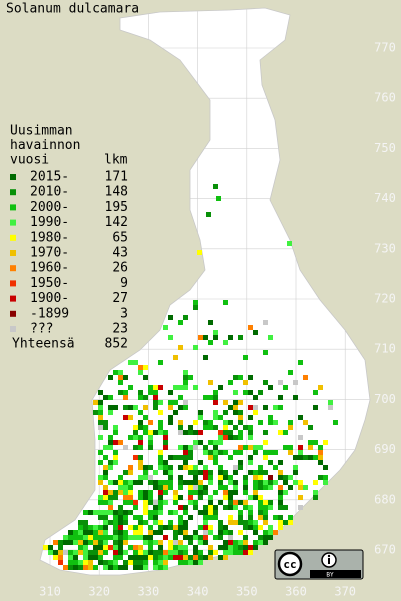  Describe the element at coordinates (385, 148) in the screenshot. I see `y-label: 750` at that location.